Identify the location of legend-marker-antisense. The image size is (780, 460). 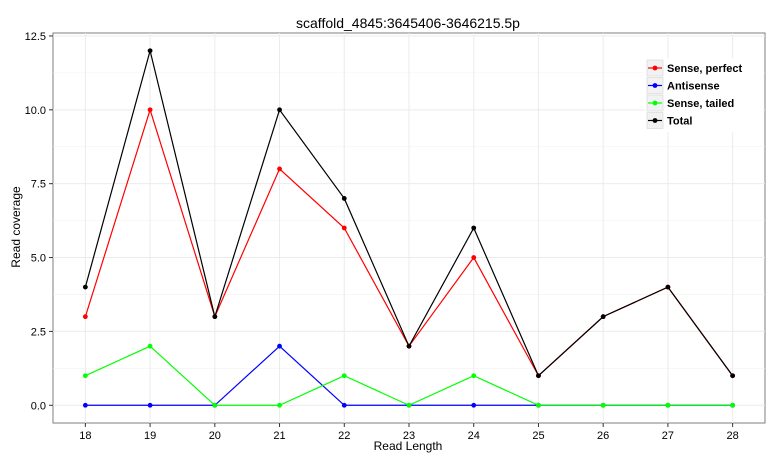
(655, 85).